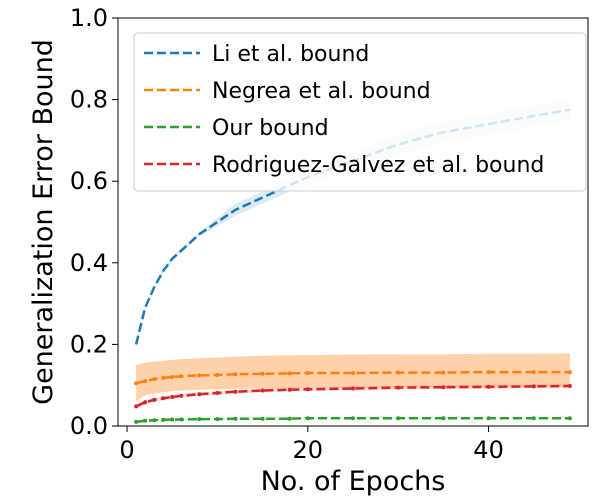 This screenshot has width=600, height=500. I want to click on legend-label-series-3: Our bound, so click(270, 128).